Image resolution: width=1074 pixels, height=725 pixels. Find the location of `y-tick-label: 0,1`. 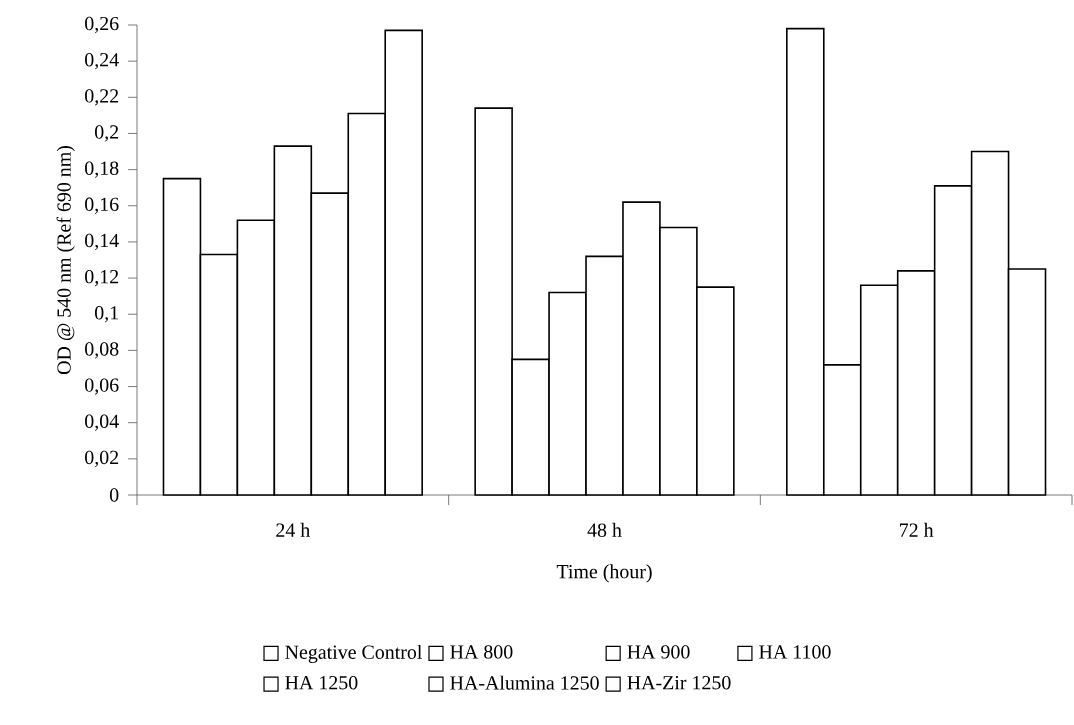

y-tick-label: 0,1 is located at coordinates (106, 314).